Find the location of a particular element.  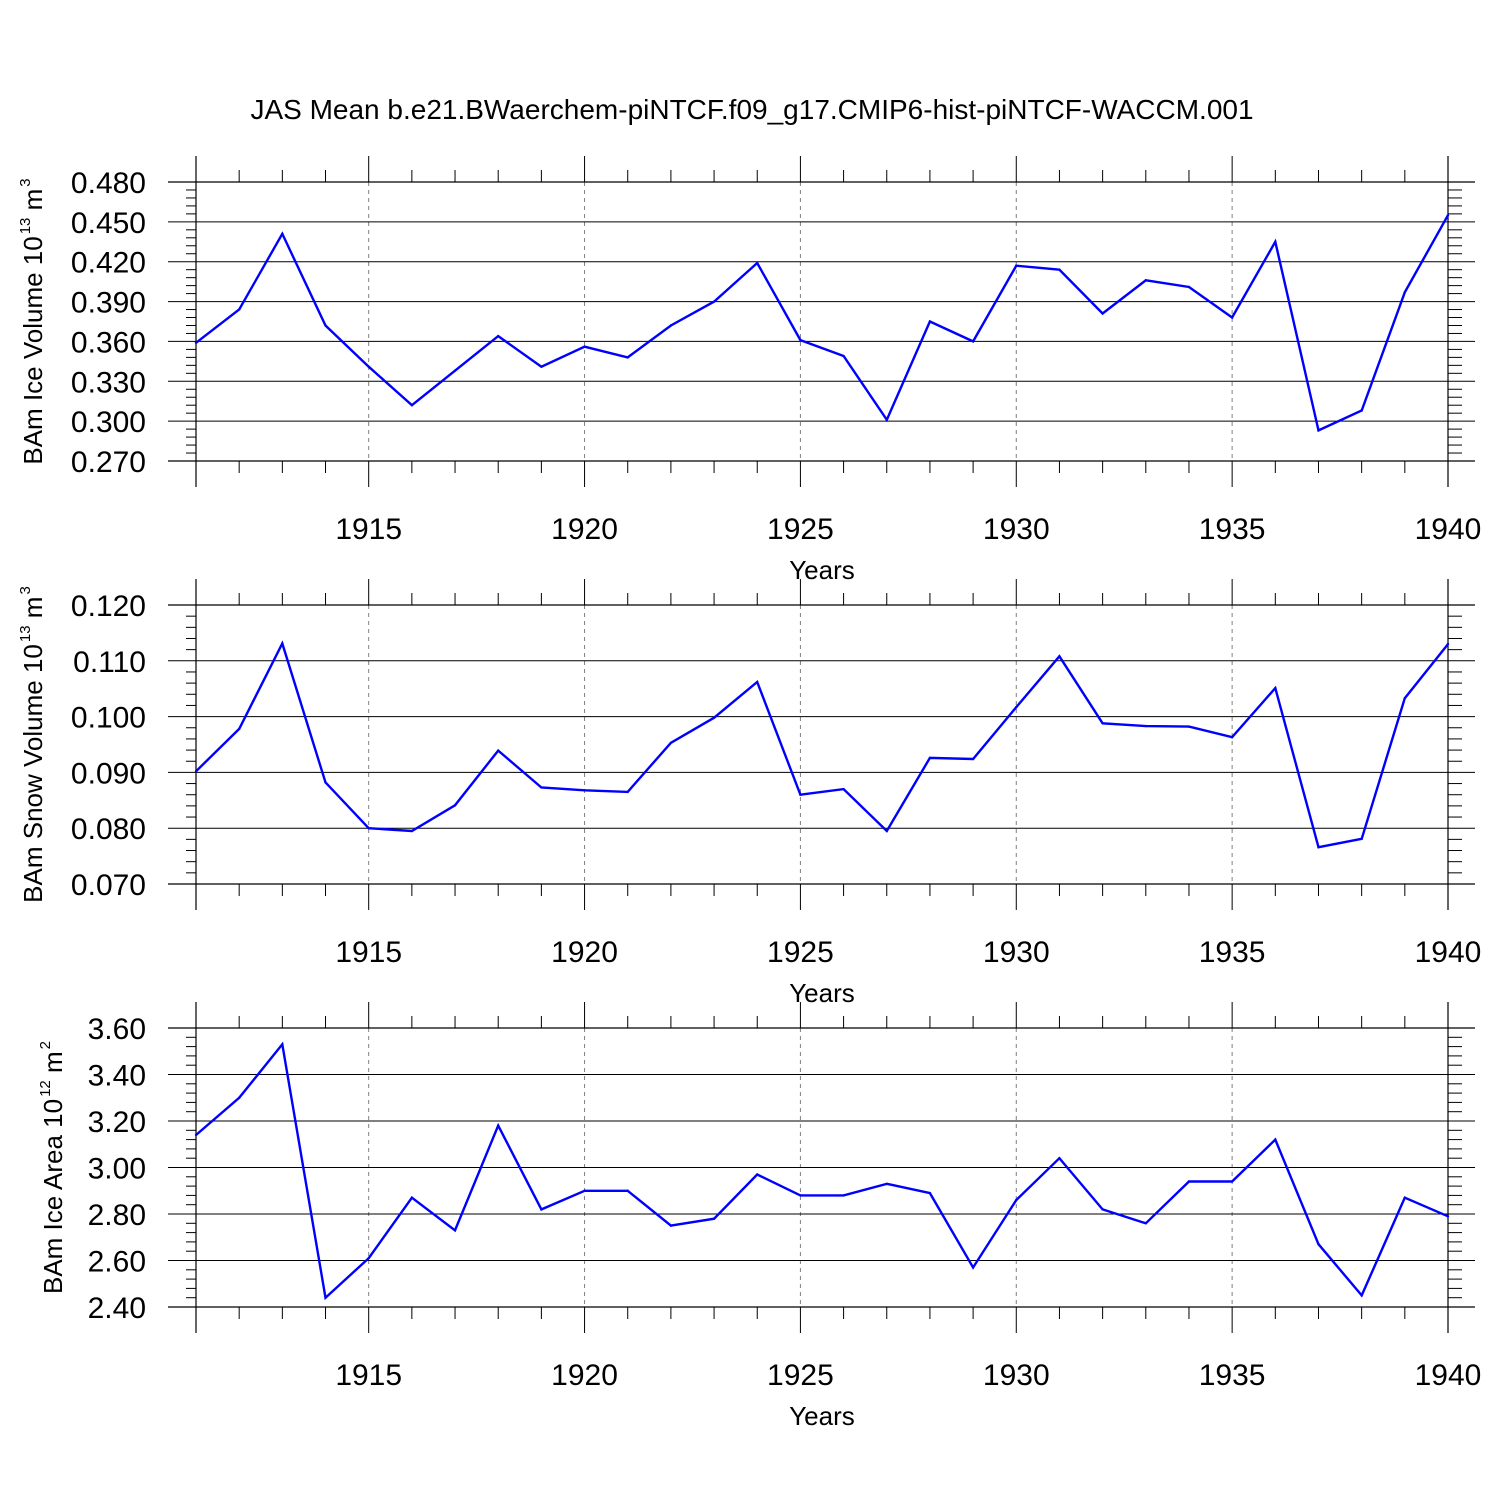

y-axis-label-unit-exponent: 3 is located at coordinates (25, 590).